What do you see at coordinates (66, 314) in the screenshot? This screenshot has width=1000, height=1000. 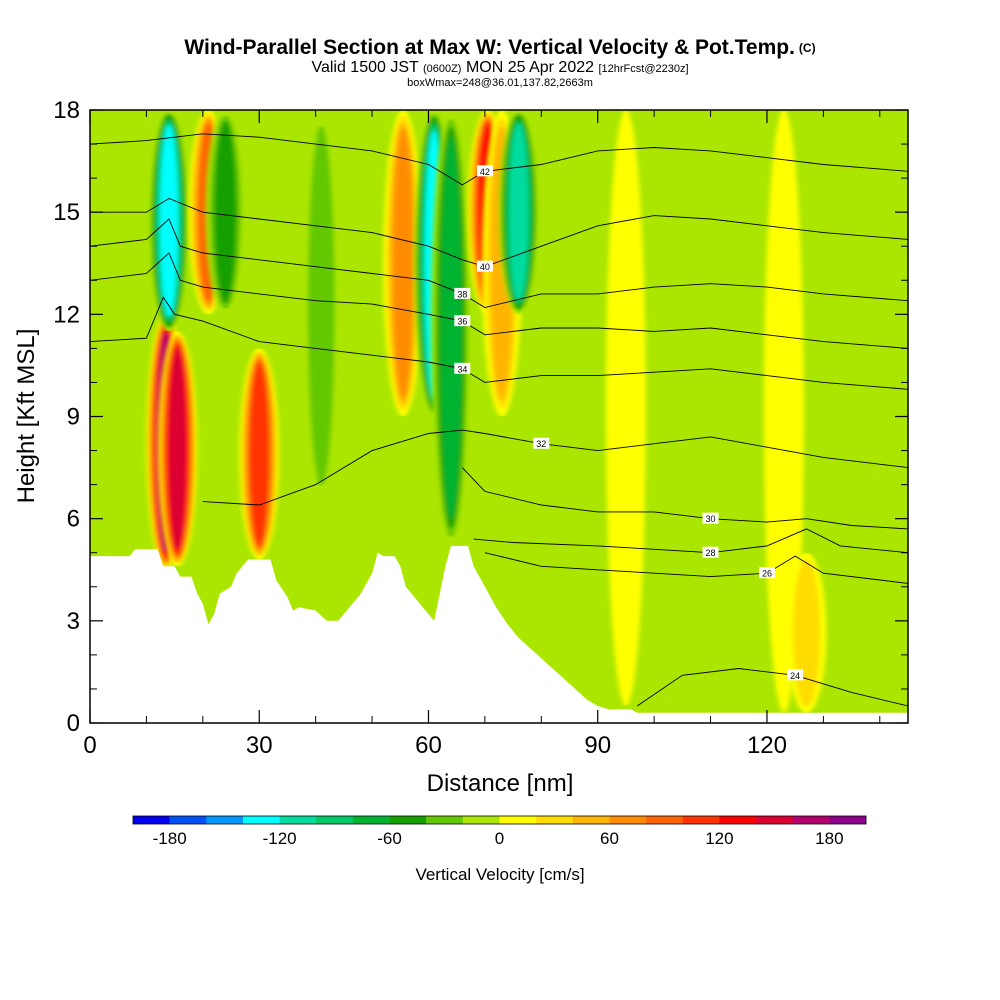 I see `y-tick-label-12: 12` at bounding box center [66, 314].